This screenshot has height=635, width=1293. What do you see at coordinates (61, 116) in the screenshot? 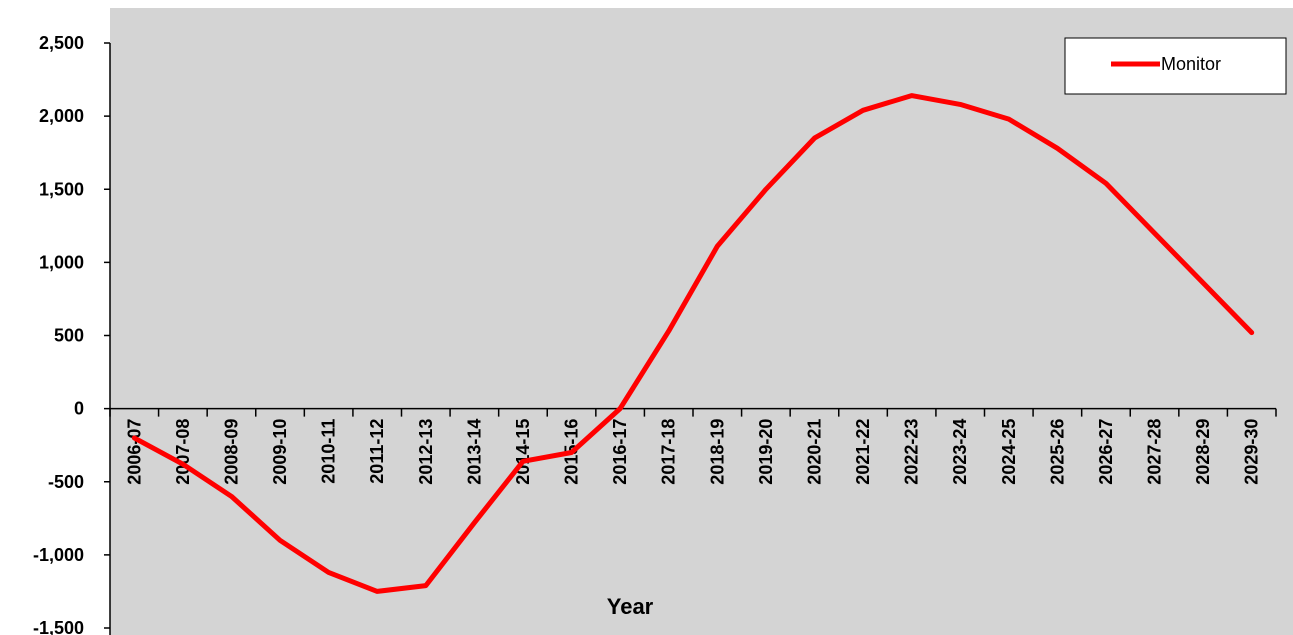
I see `y-tick-label: 2,000` at bounding box center [61, 116].